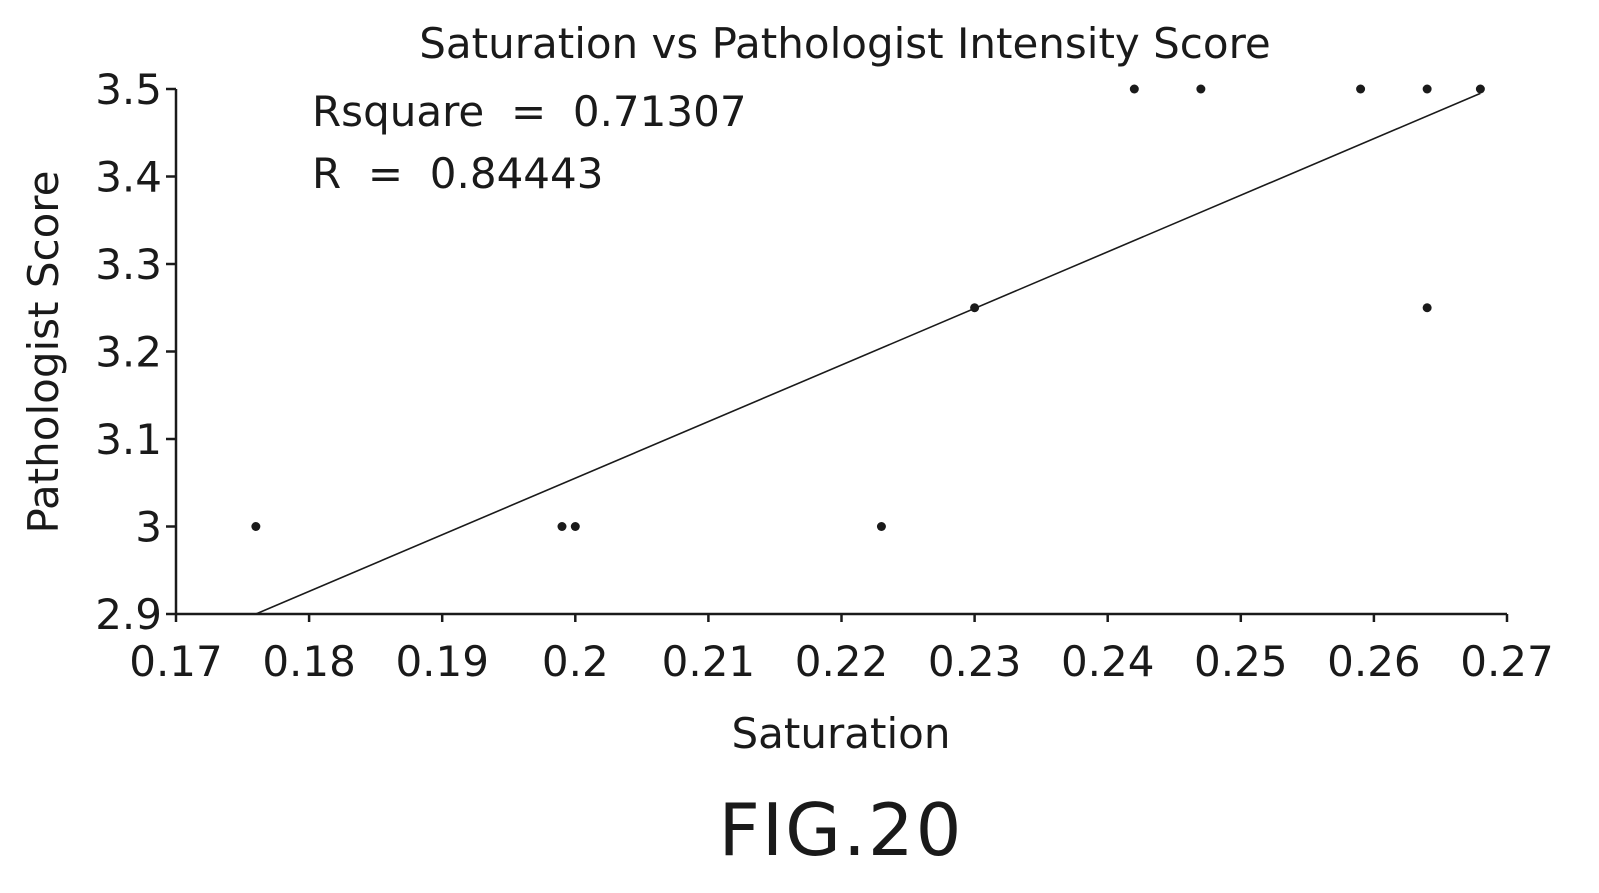 This screenshot has width=1599, height=893. Describe the element at coordinates (709, 661) in the screenshot. I see `x-tick-label: 0.21` at that location.